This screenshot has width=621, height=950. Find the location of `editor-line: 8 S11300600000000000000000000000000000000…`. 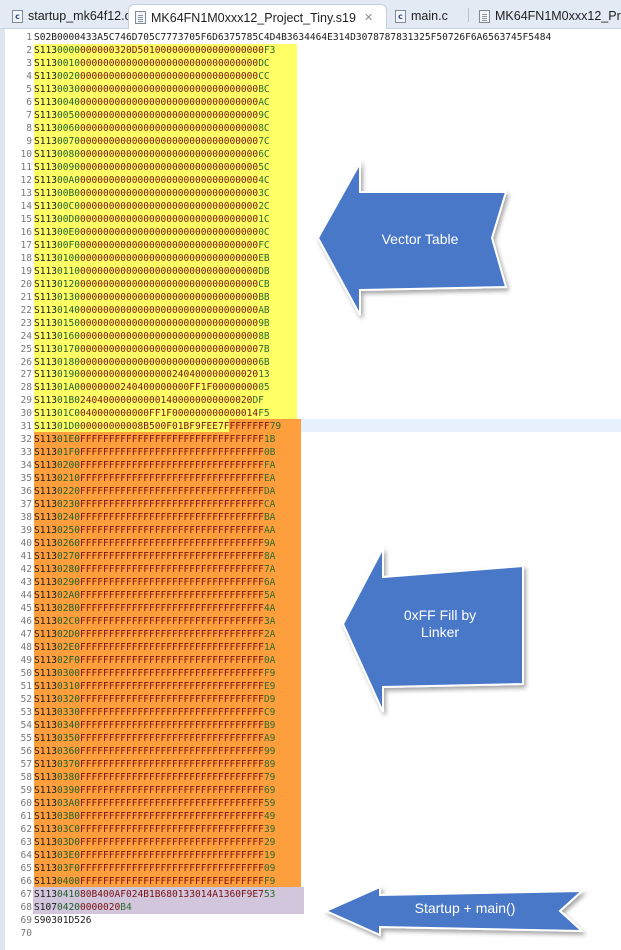

editor-line: 8 S11300600000000000000000000000000000000… is located at coordinates (310, 128).